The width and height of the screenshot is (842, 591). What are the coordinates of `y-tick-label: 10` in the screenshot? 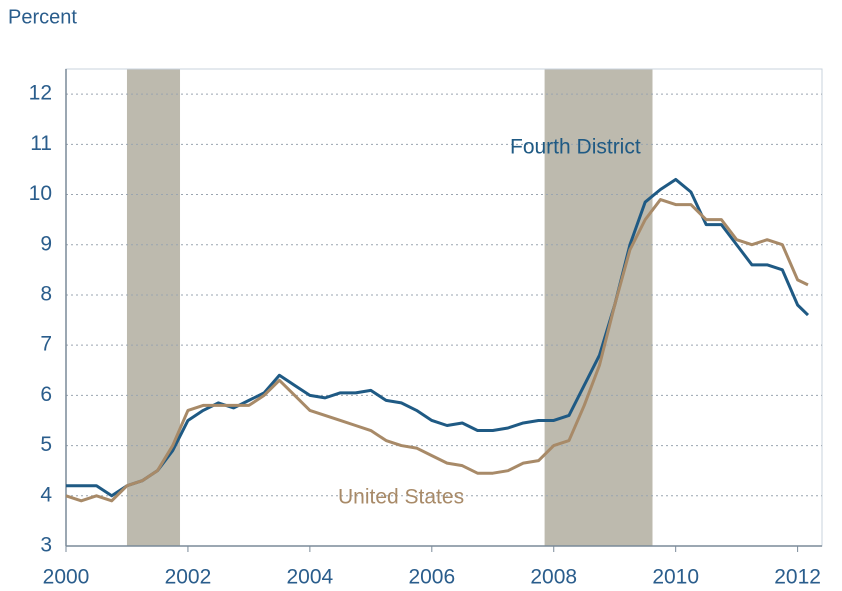 It's located at (40, 193).